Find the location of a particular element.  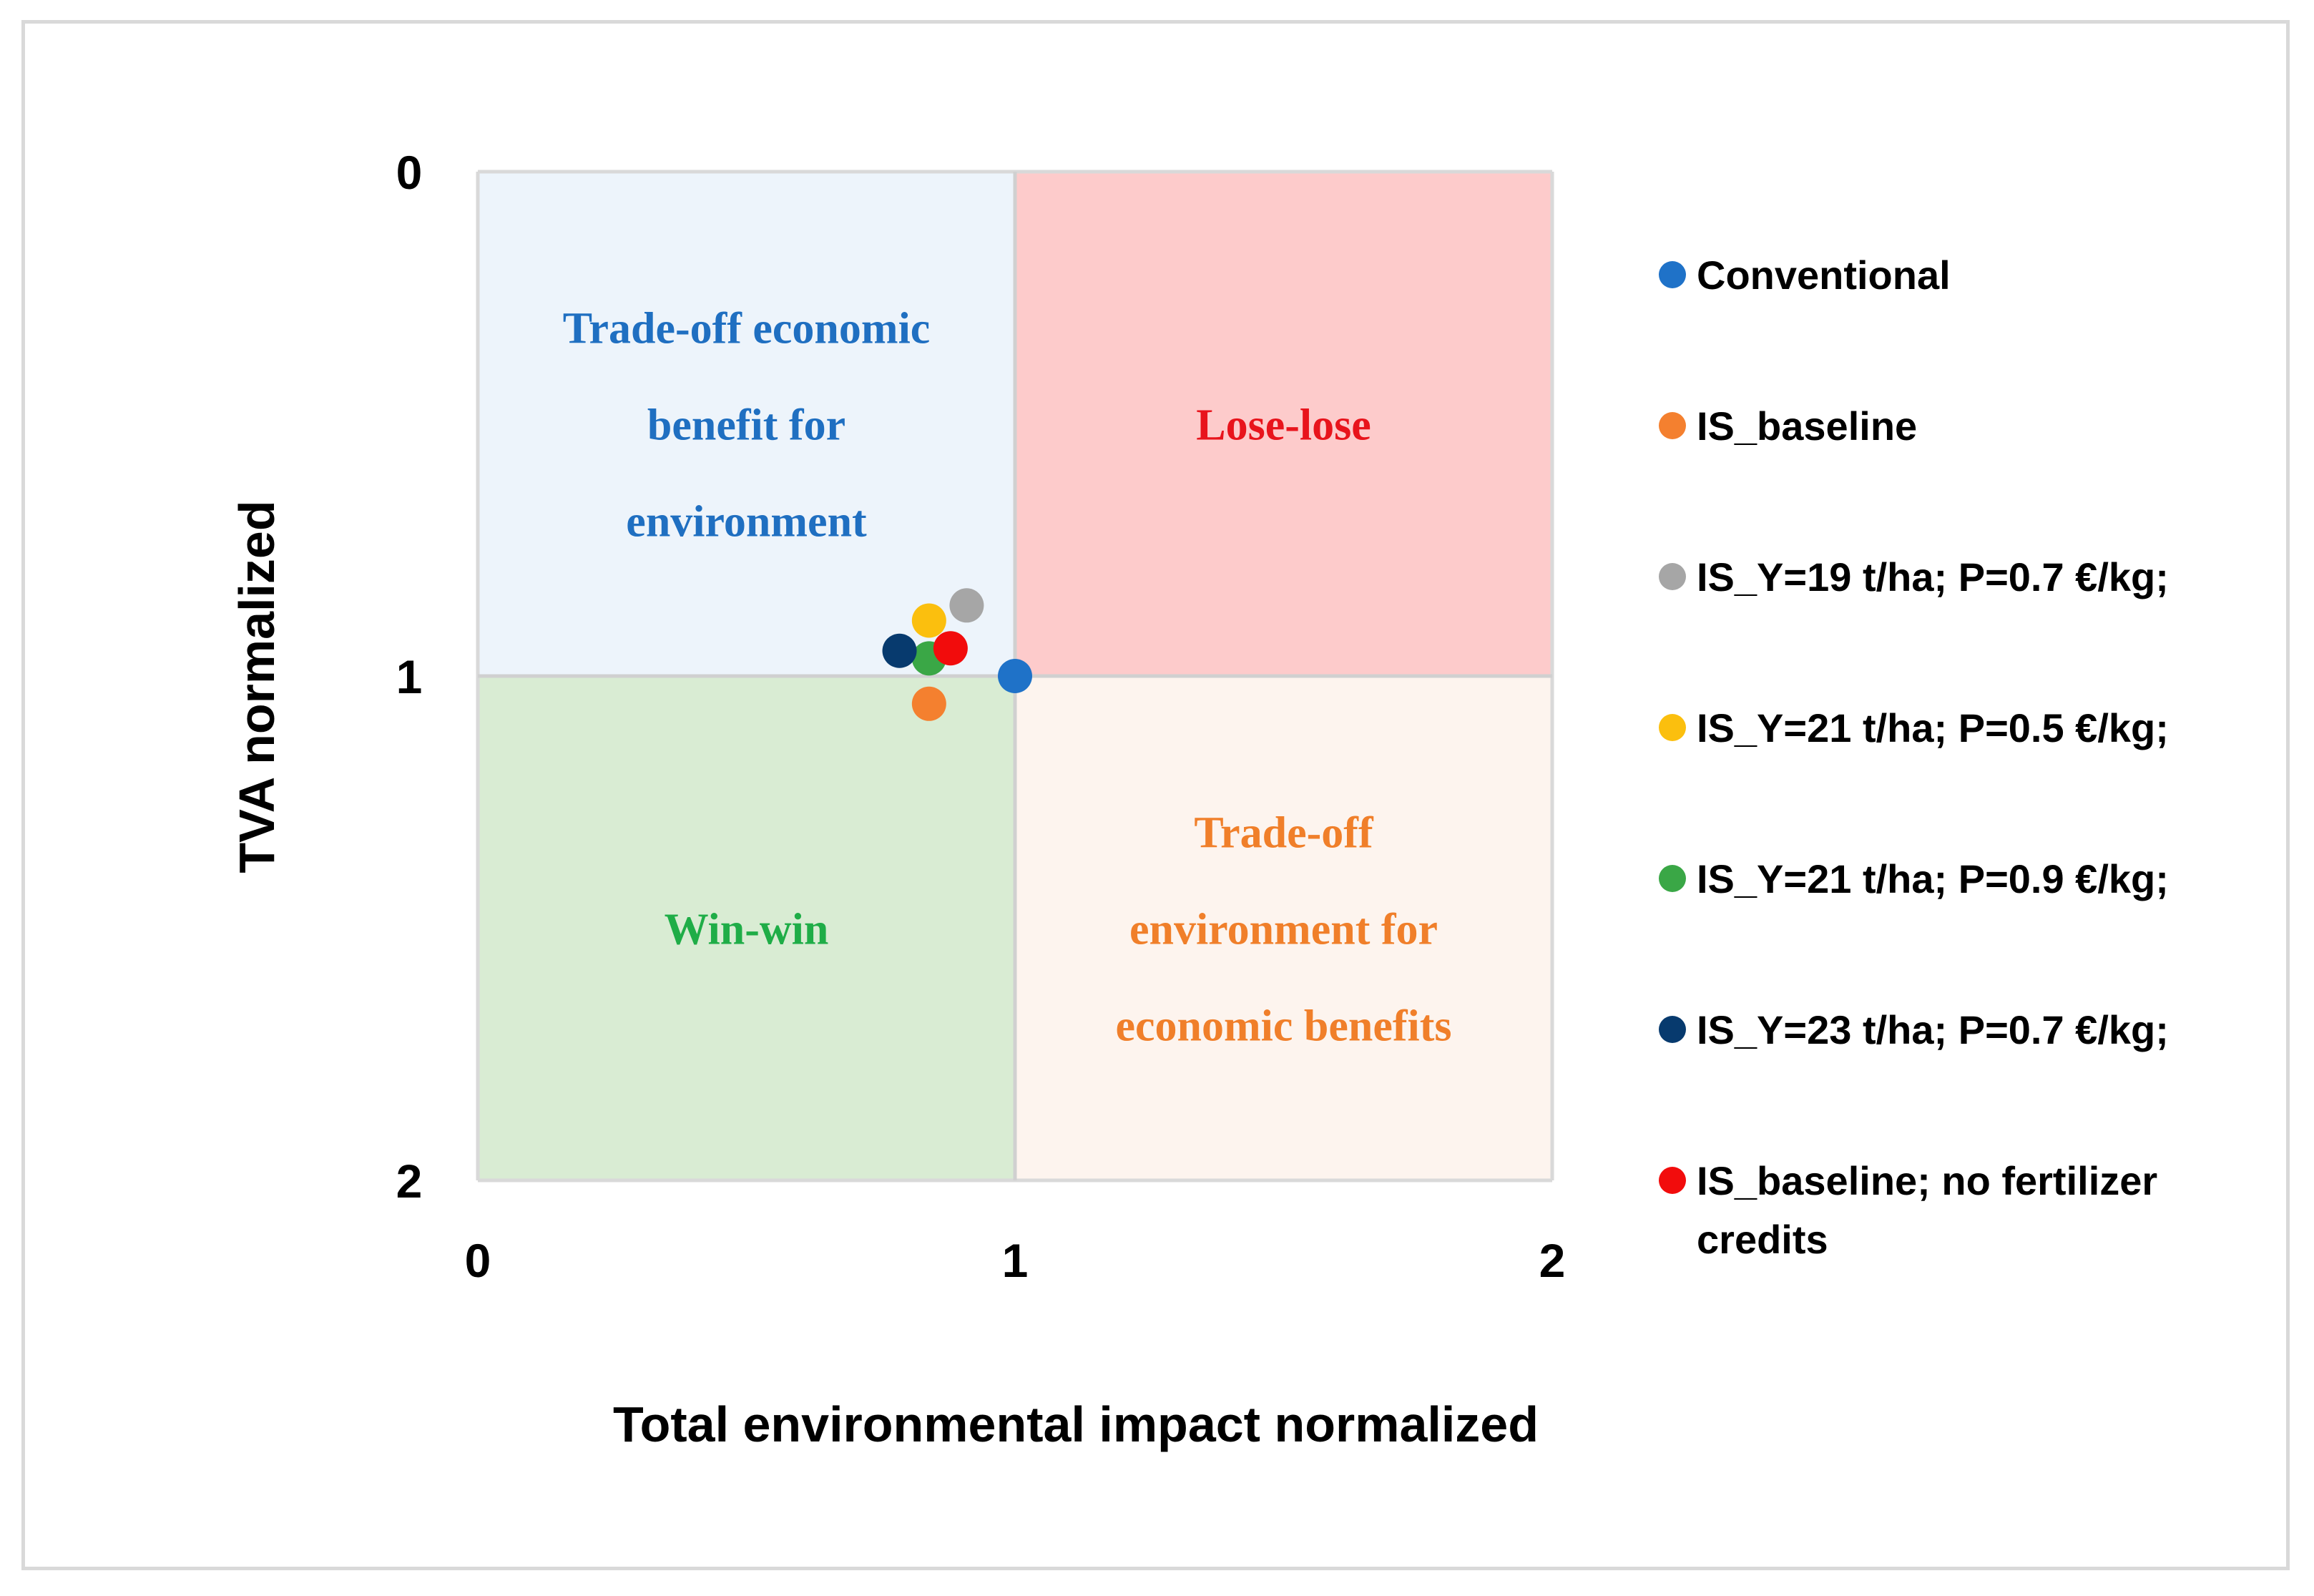

quadrant-label-lose-lose: Lose-lose is located at coordinates (1283, 425).